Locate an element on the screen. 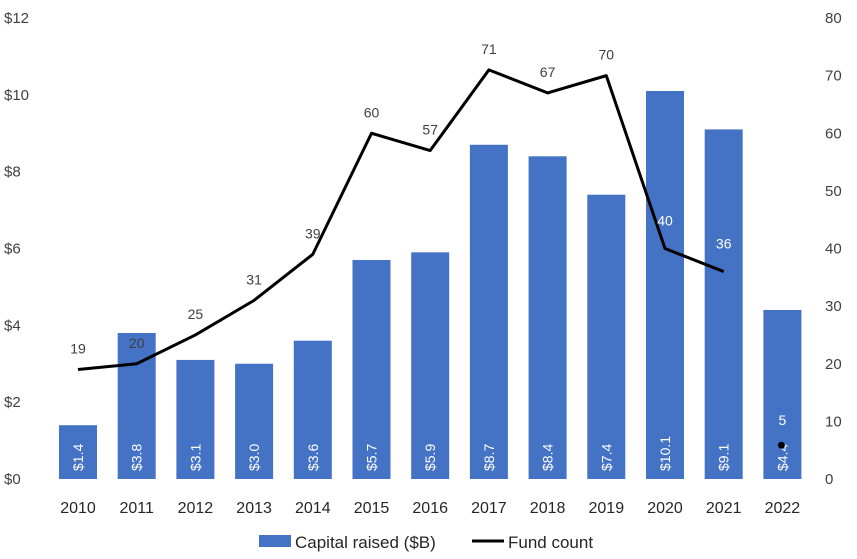 The width and height of the screenshot is (857, 559). line-data-label: 67 is located at coordinates (548, 72).